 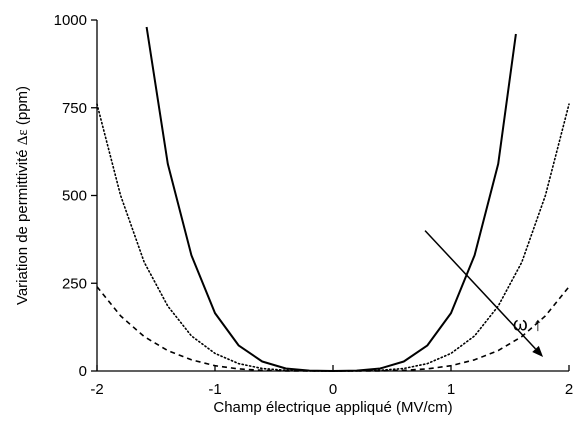 What do you see at coordinates (451, 389) in the screenshot?
I see `x-tick-label: 1` at bounding box center [451, 389].